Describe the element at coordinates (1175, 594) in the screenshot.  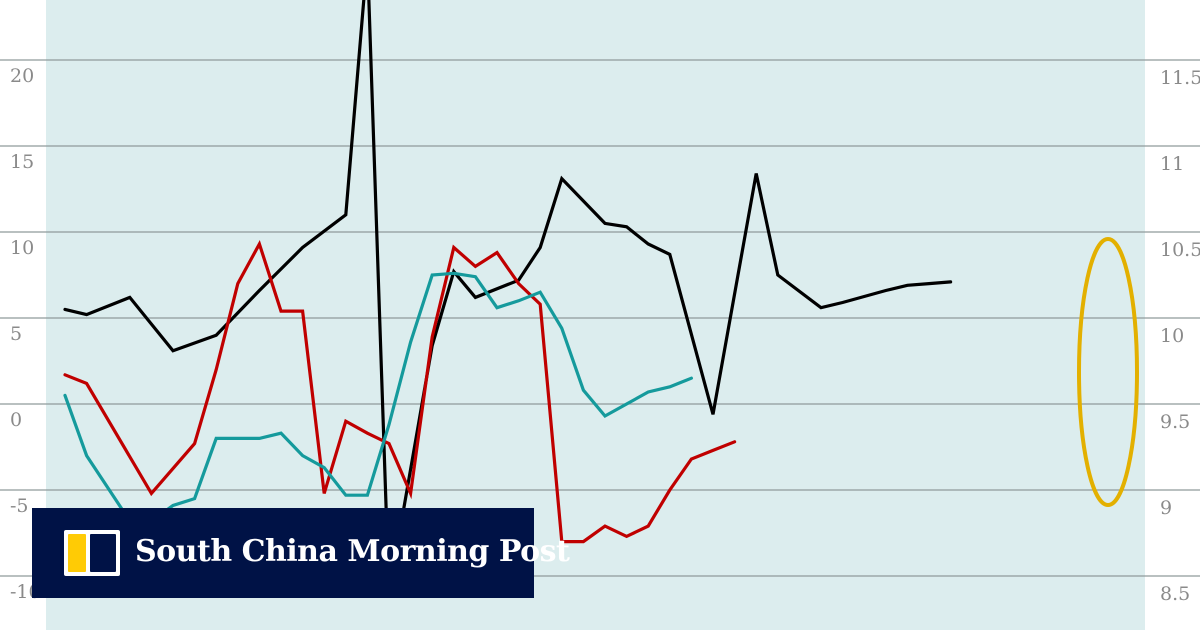
I see `right-tick-label: 8.5` at that location.